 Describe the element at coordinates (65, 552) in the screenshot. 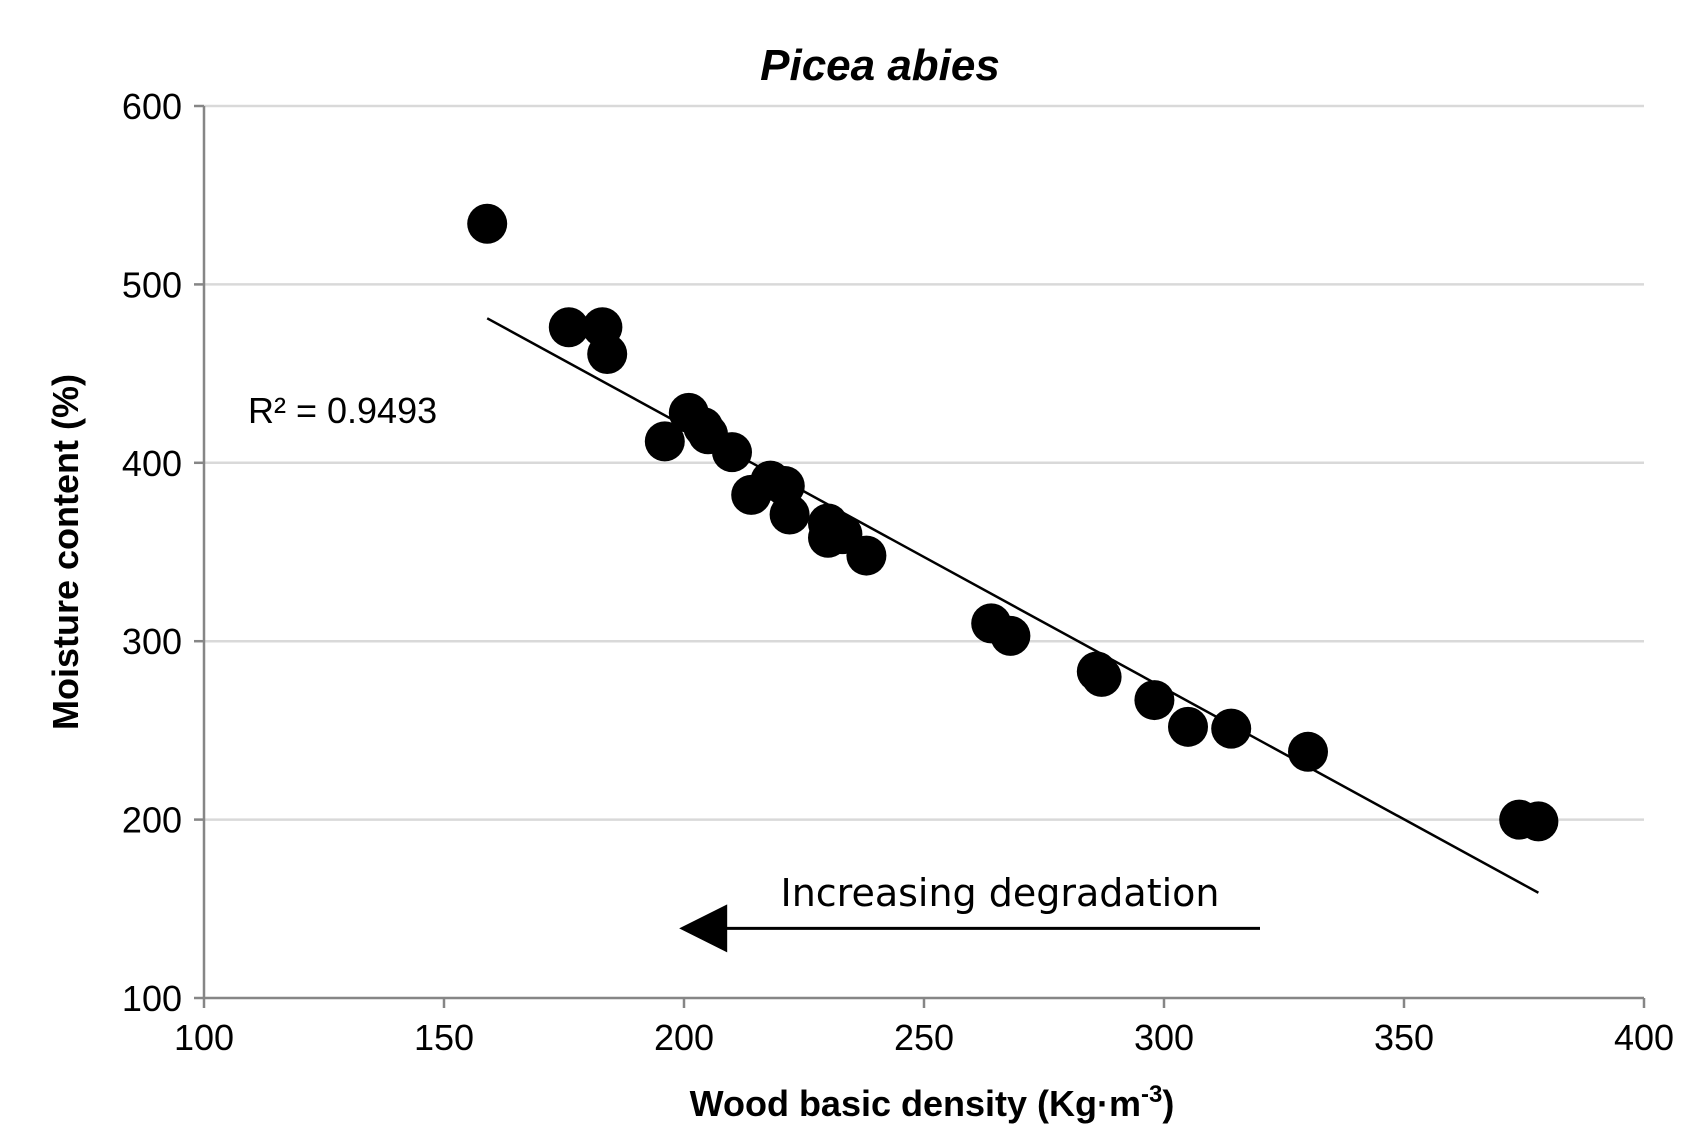

I see `y-axis-title: Moisture content (%)` at that location.